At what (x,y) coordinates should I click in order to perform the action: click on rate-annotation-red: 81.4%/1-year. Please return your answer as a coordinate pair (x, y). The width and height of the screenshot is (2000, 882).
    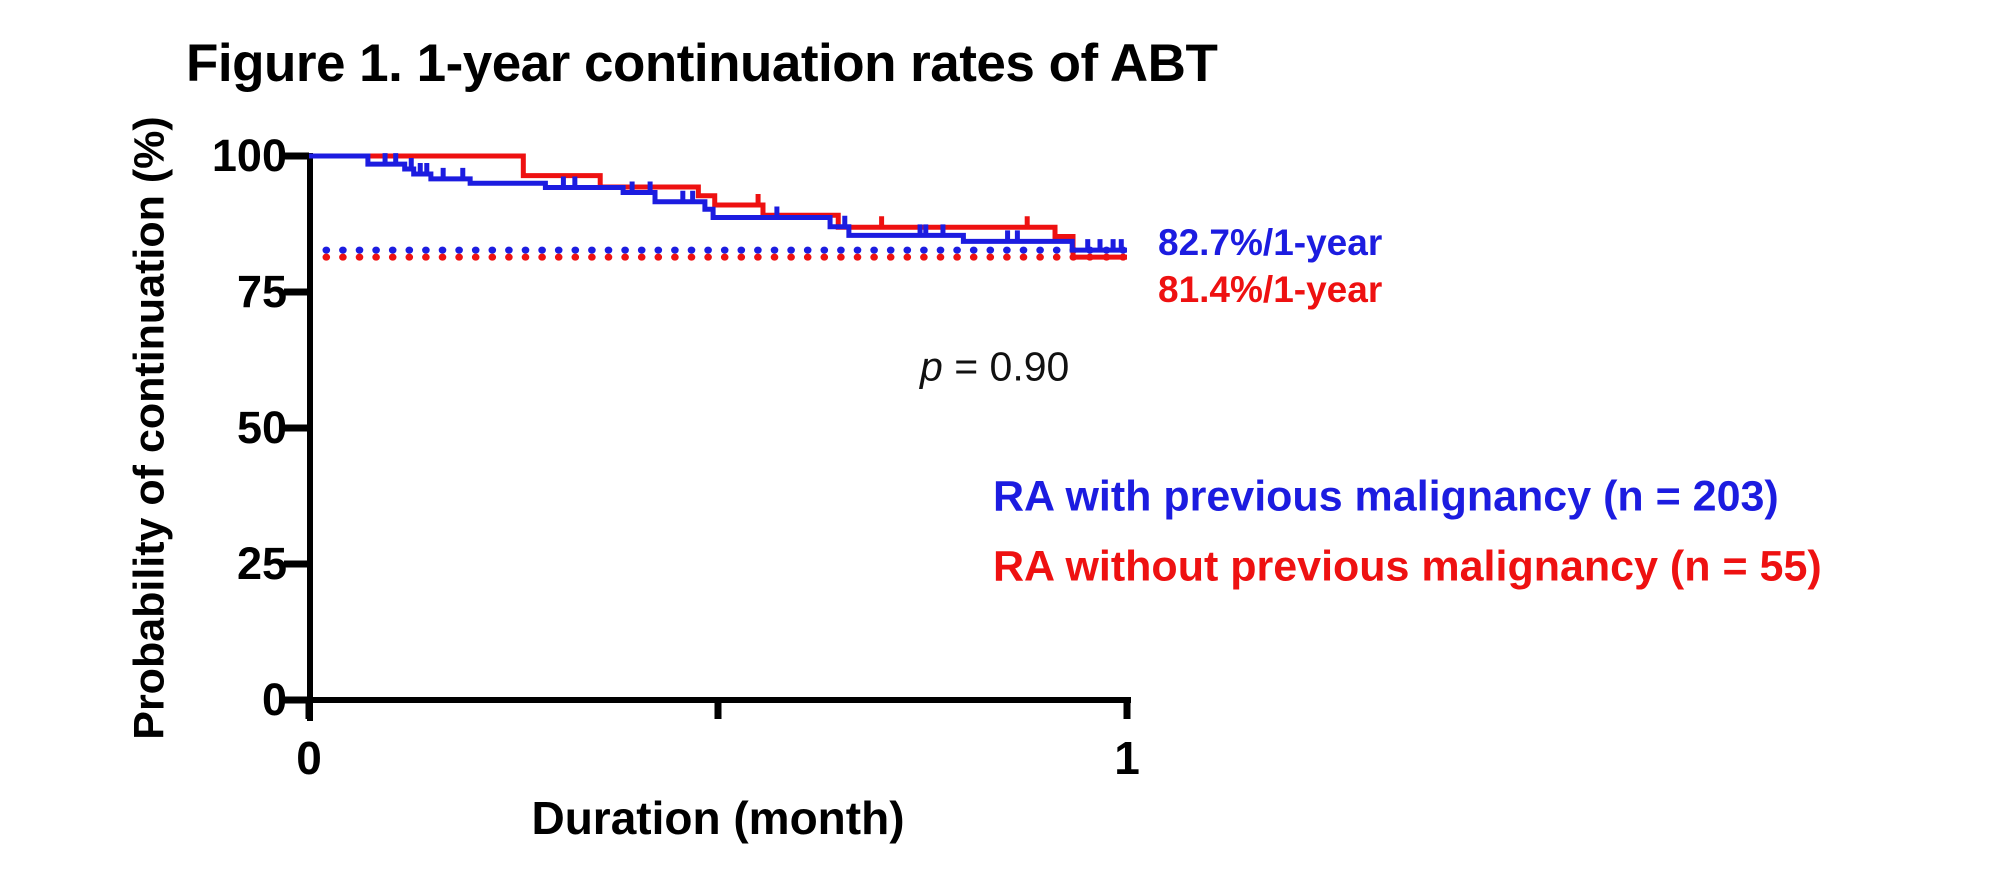
    Looking at the image, I should click on (1270, 289).